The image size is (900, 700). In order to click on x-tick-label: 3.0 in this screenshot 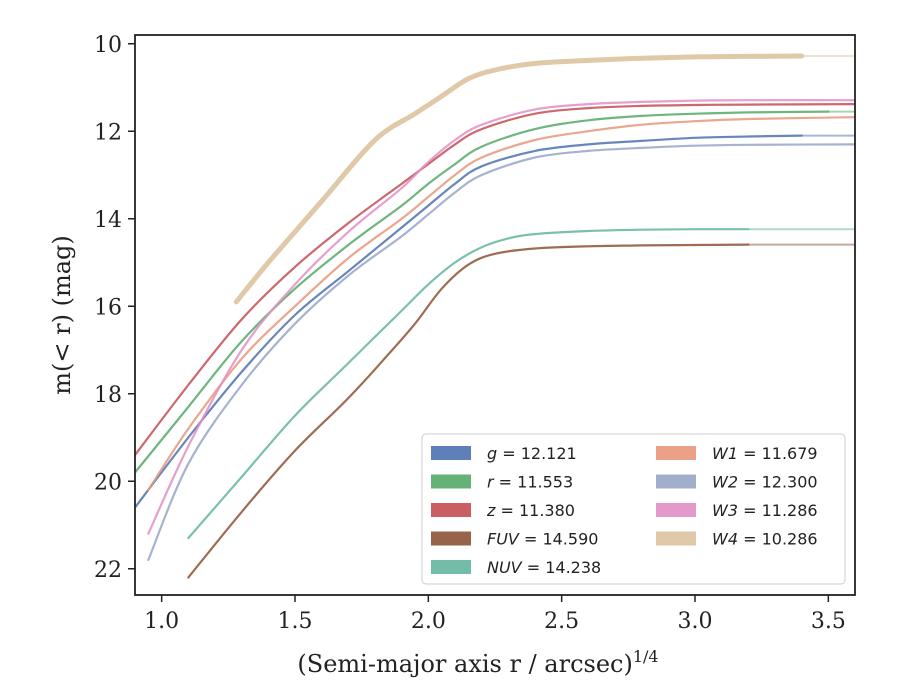, I will do `click(695, 621)`.